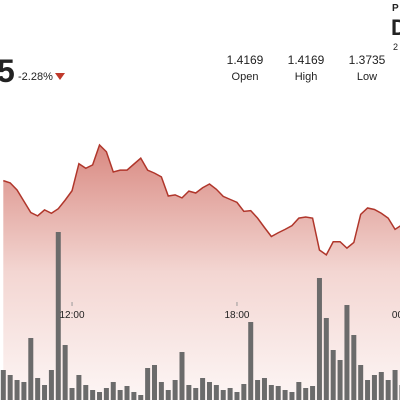 This screenshot has height=400, width=400. Describe the element at coordinates (35, 77) in the screenshot. I see `change: -2.28%` at that location.